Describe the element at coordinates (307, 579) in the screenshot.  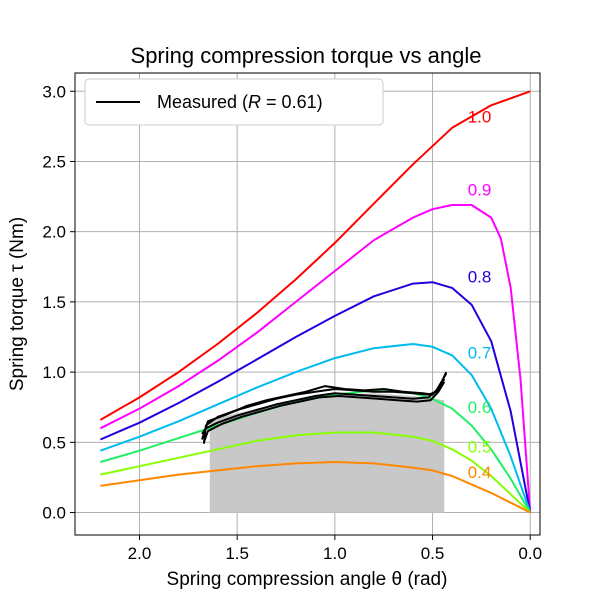
I see `x-axis-label: Spring compression angle θ (rad)` at that location.